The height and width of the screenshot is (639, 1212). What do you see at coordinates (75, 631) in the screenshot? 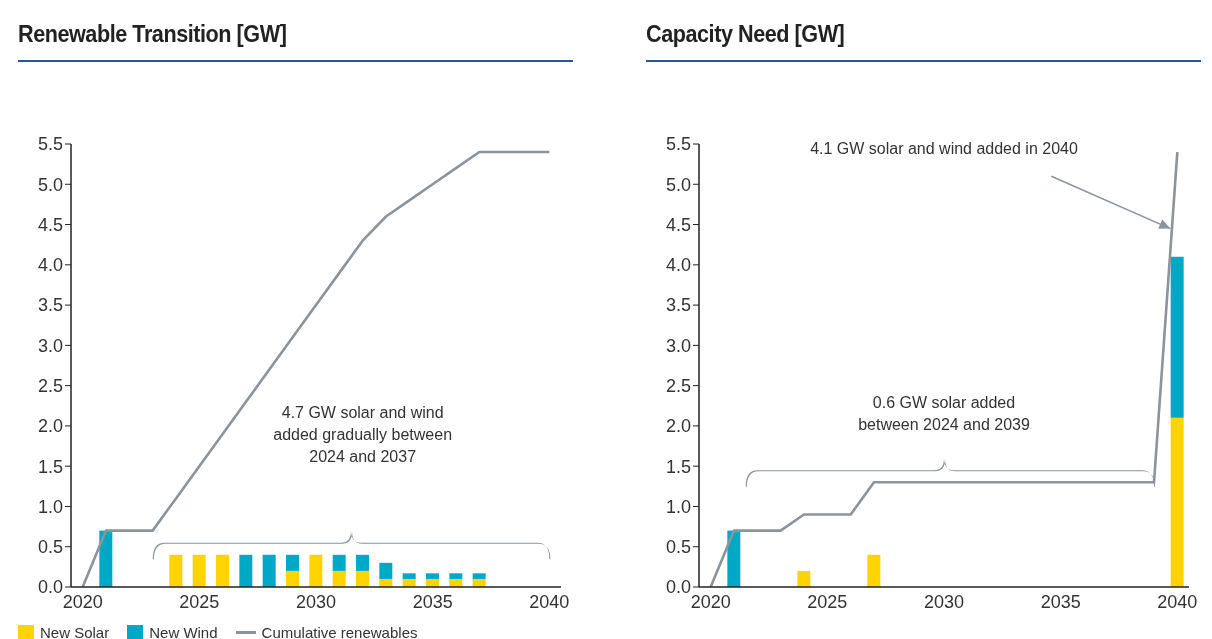
I see `legend-label: New Solar` at bounding box center [75, 631].